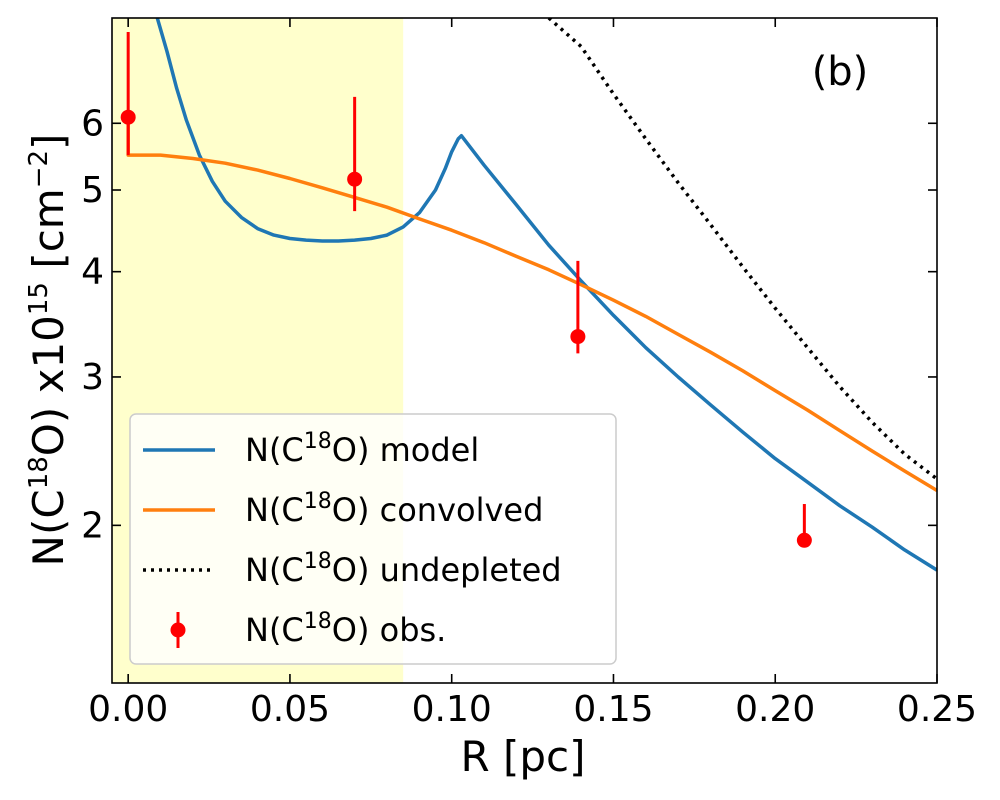 The image size is (1000, 800). I want to click on legend-label-obs.: N(C18O) obs., so click(345, 629).